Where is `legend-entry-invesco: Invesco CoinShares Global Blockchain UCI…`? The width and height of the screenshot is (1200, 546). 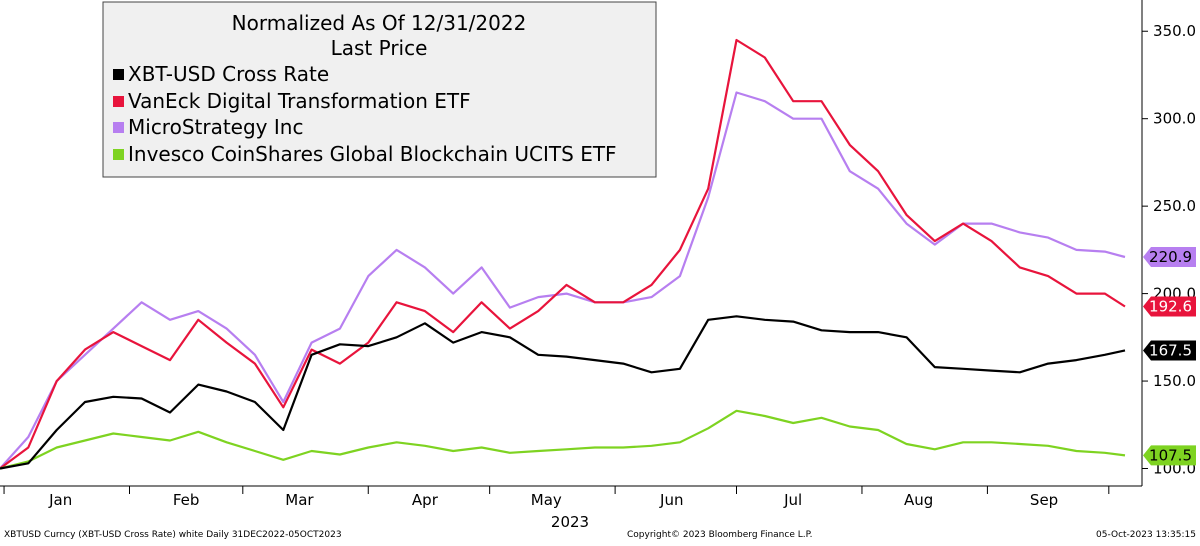
legend-entry-invesco: Invesco CoinShares Global Blockchain UCI… is located at coordinates (372, 154).